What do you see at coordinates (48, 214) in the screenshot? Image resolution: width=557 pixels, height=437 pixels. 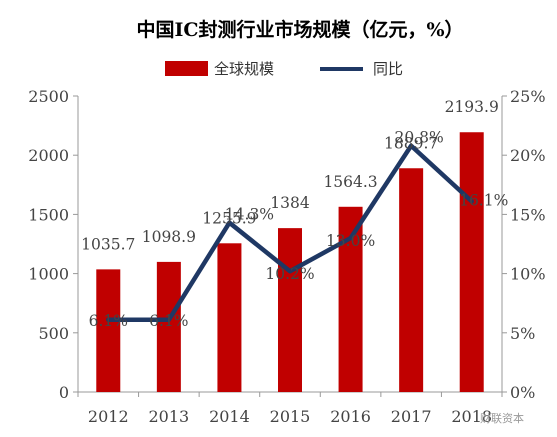 I see `y-left-tick-label: 1500` at bounding box center [48, 214].